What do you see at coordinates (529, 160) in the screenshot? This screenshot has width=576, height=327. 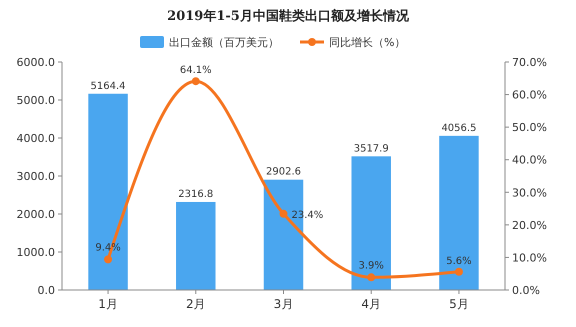 I see `y2-tick-label: 40.0%` at bounding box center [529, 160].